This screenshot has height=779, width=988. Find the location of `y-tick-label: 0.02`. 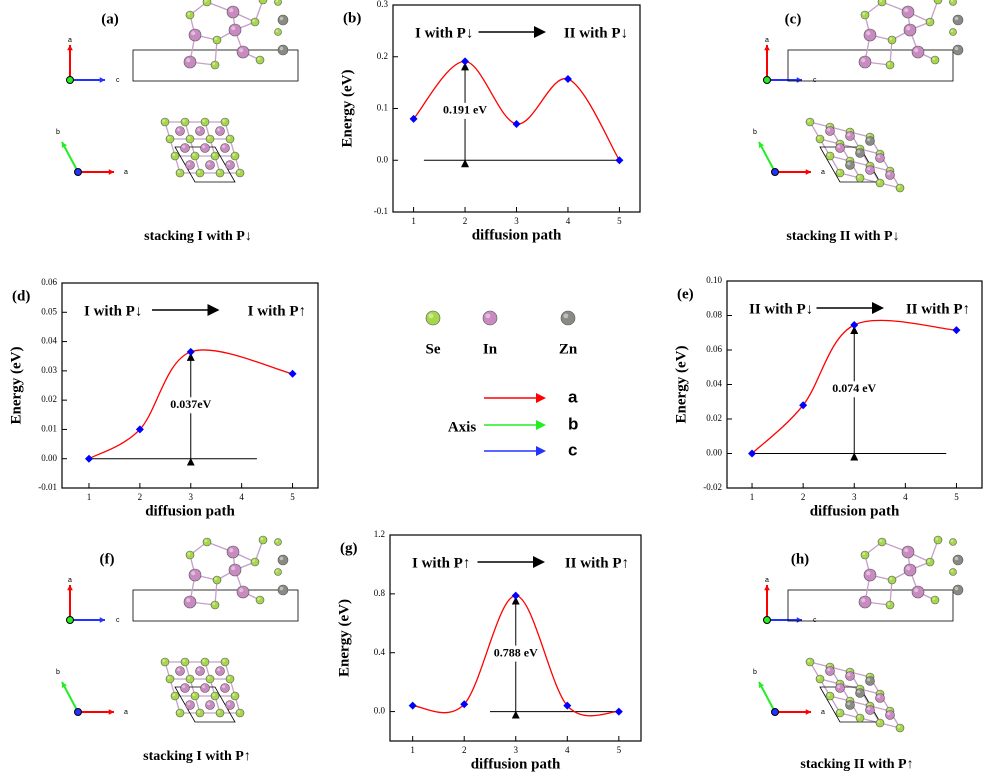

y-tick-label: 0.02 is located at coordinates (49, 399).